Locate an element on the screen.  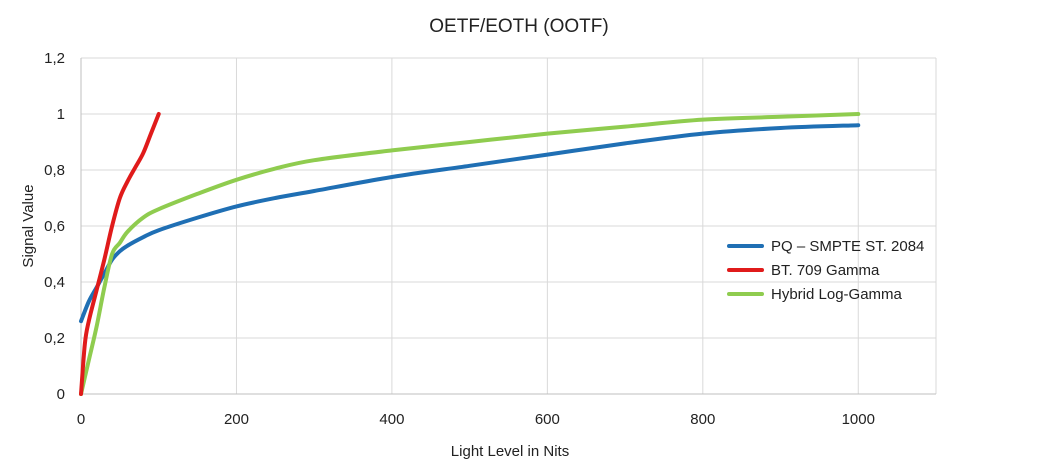
x-tick-label: 800 is located at coordinates (702, 419).